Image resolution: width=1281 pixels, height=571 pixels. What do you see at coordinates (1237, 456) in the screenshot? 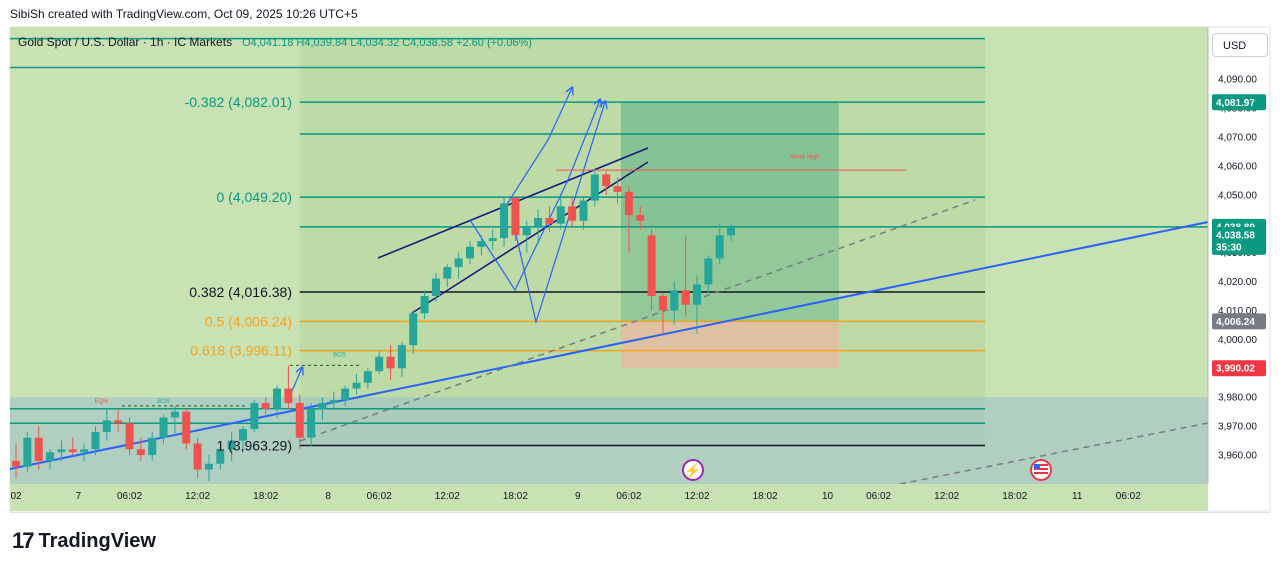
I see `price-tick-label: 3,960.00` at bounding box center [1237, 456].